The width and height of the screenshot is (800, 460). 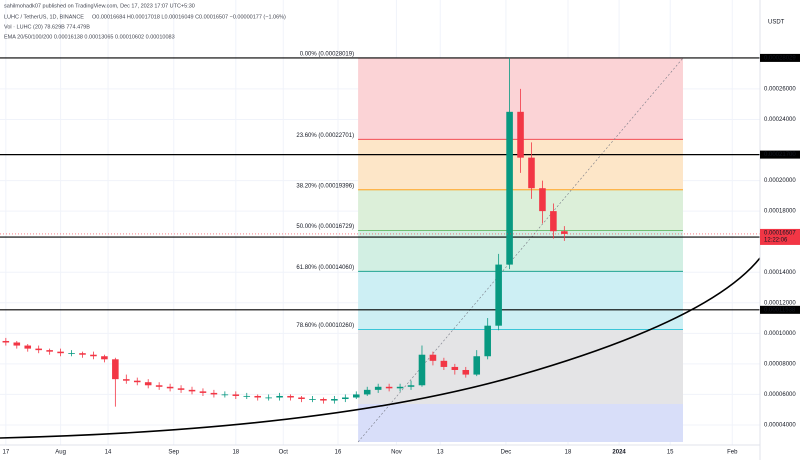 What do you see at coordinates (780, 395) in the screenshot?
I see `y-tick-label: 0.00006000` at bounding box center [780, 395].